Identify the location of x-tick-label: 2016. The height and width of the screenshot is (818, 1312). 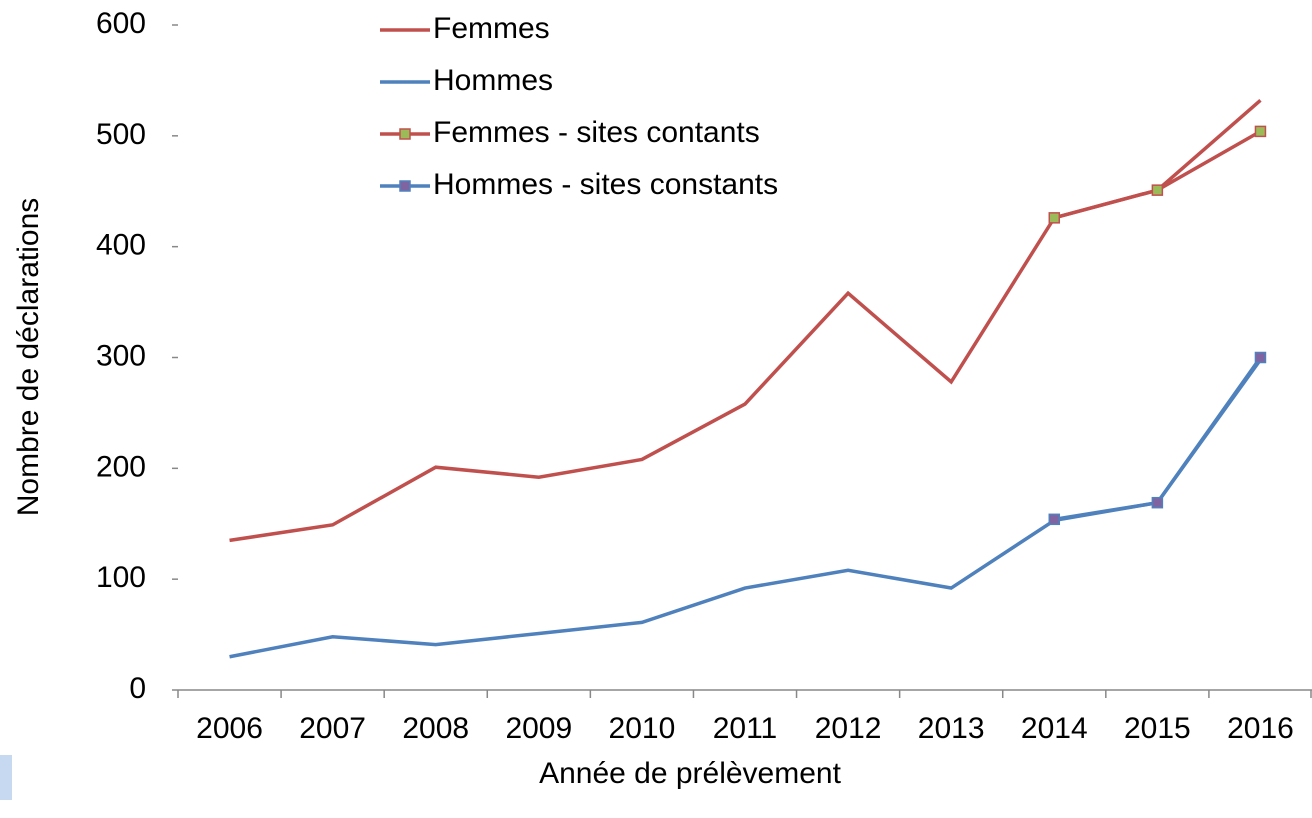
(1260, 728).